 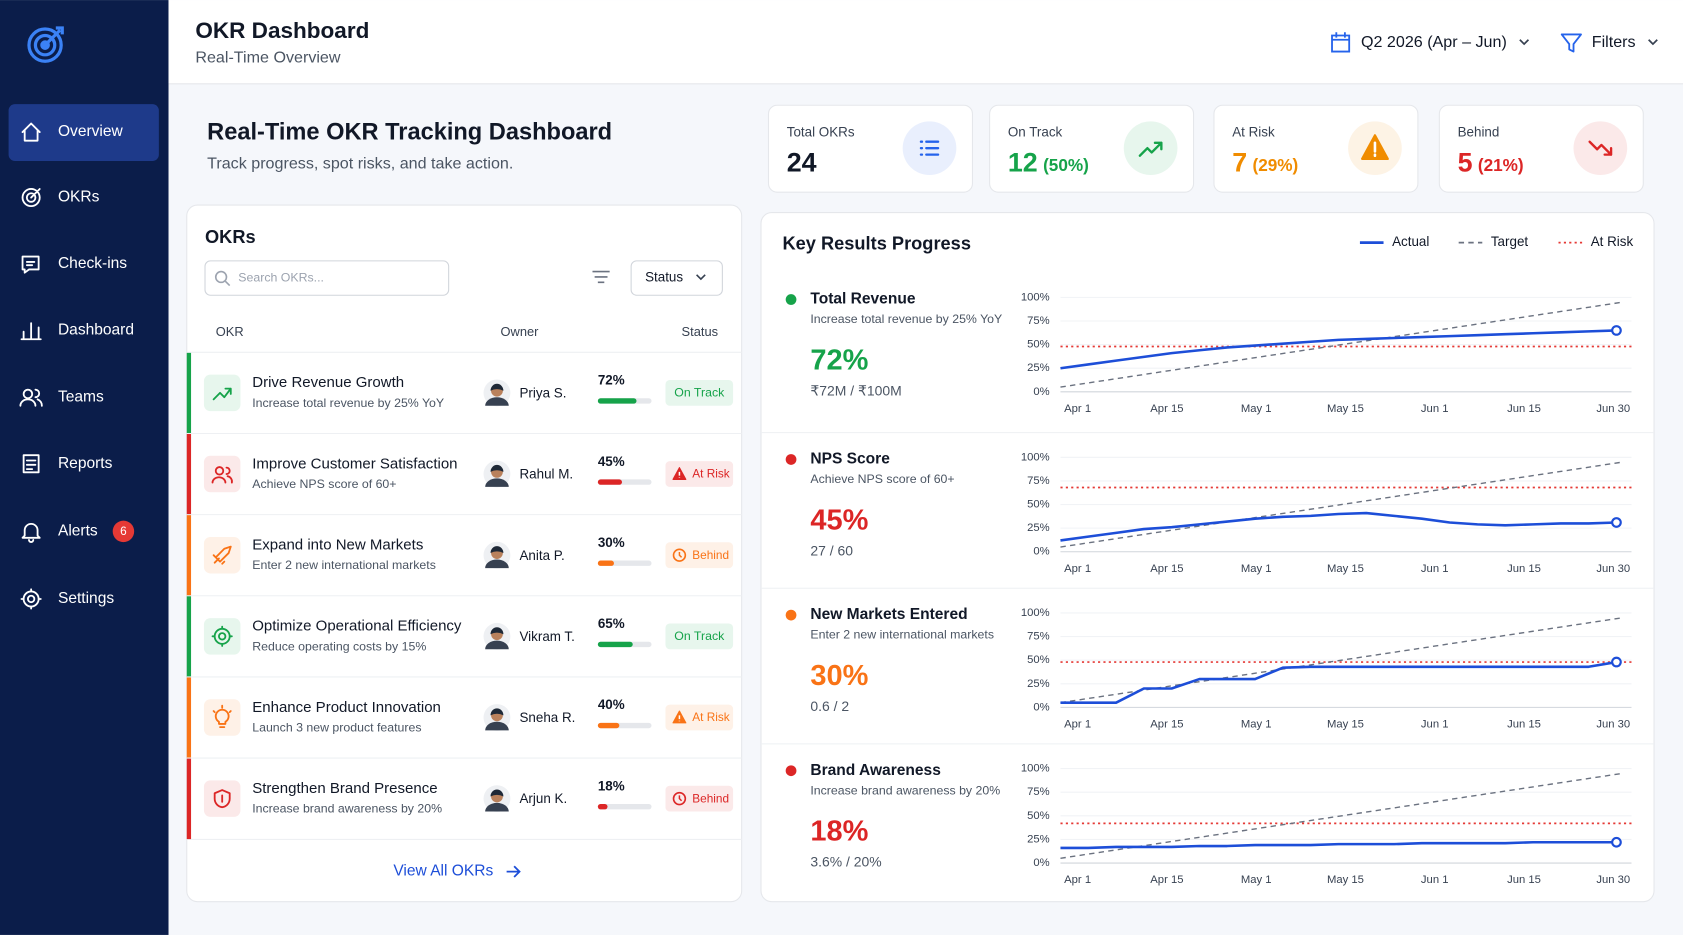 I want to click on nav-label: Reports, so click(x=85, y=463).